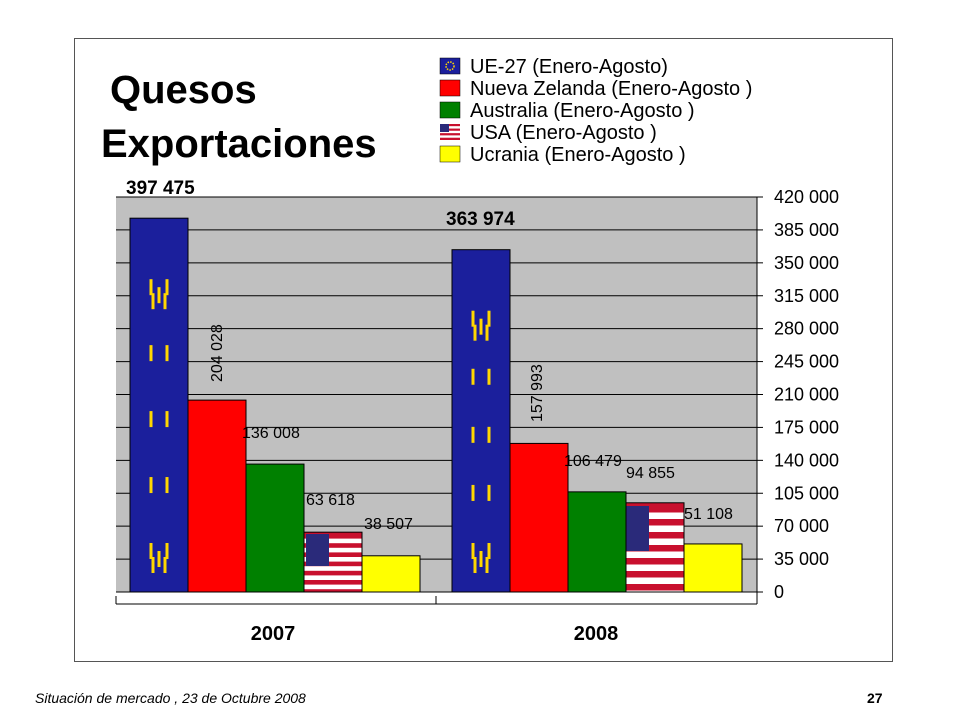 This screenshot has width=960, height=720. Describe the element at coordinates (801, 559) in the screenshot. I see `y-tick-label: 35 000` at that location.